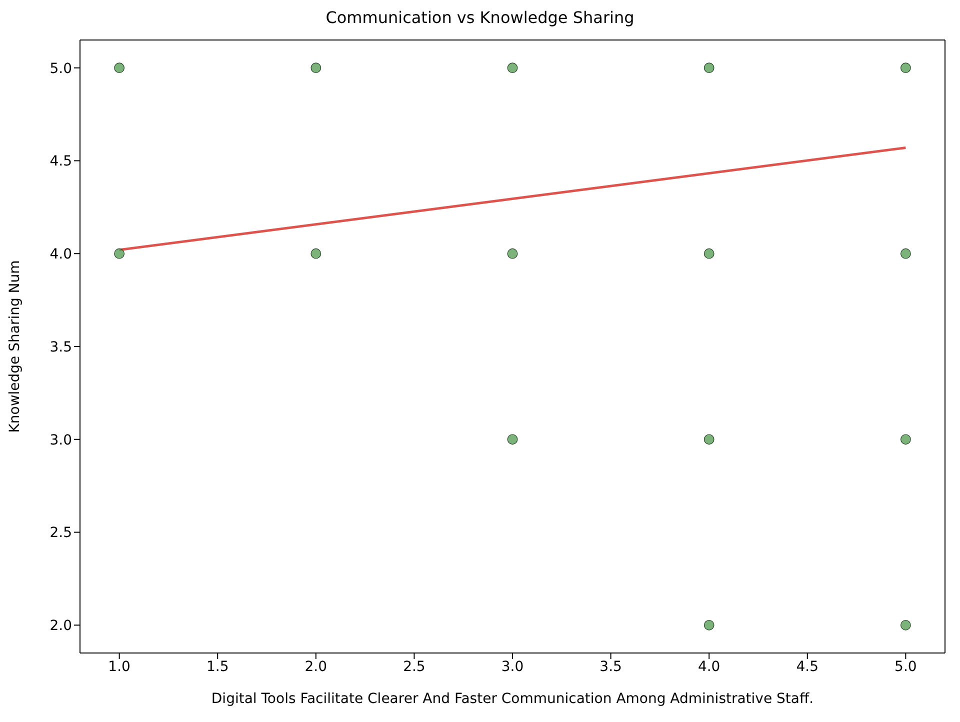  Describe the element at coordinates (480, 17) in the screenshot. I see `chart-title: Communication vs Knowledge Sharing` at that location.